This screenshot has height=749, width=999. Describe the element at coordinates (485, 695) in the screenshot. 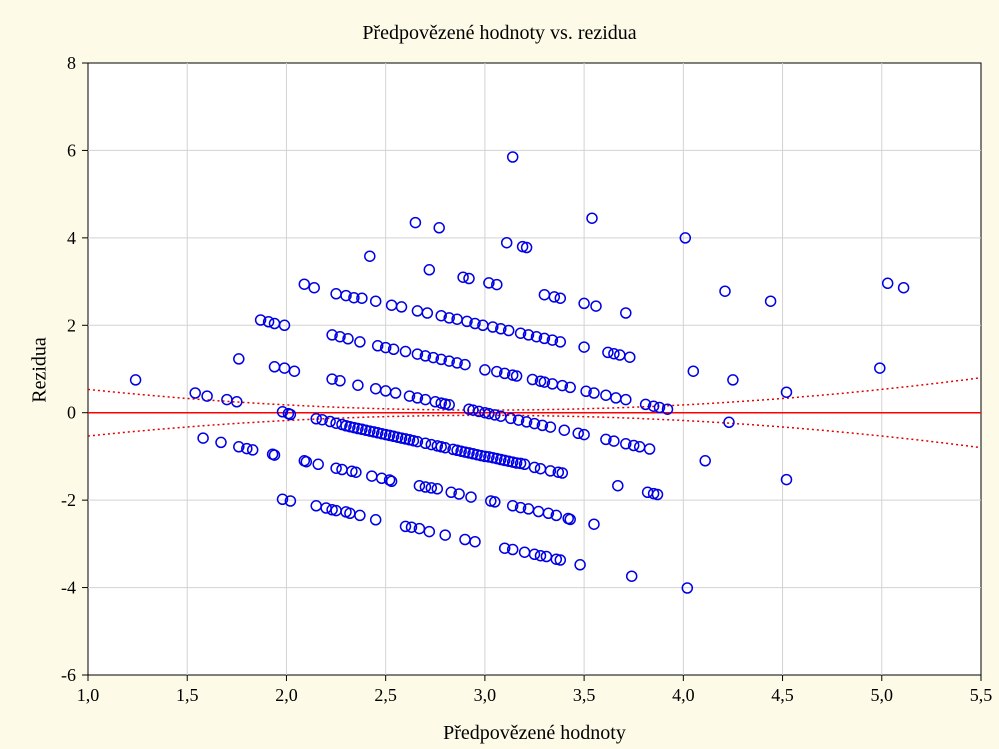

I see `x-tick-label: 3,0` at that location.